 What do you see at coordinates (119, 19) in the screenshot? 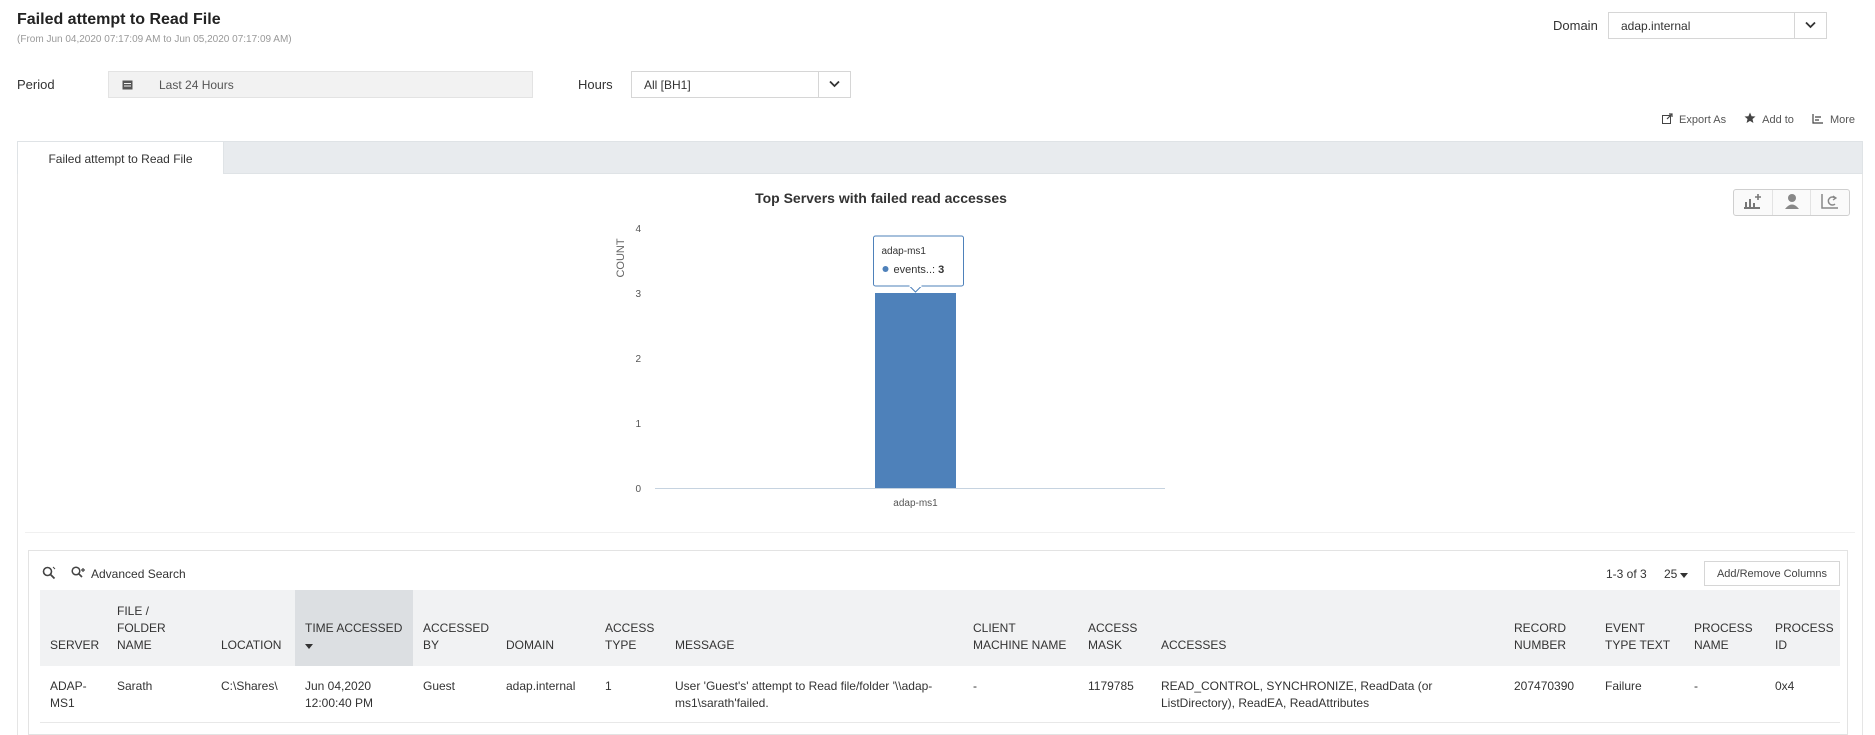
I see `page-title: Failed attempt to Read File` at bounding box center [119, 19].